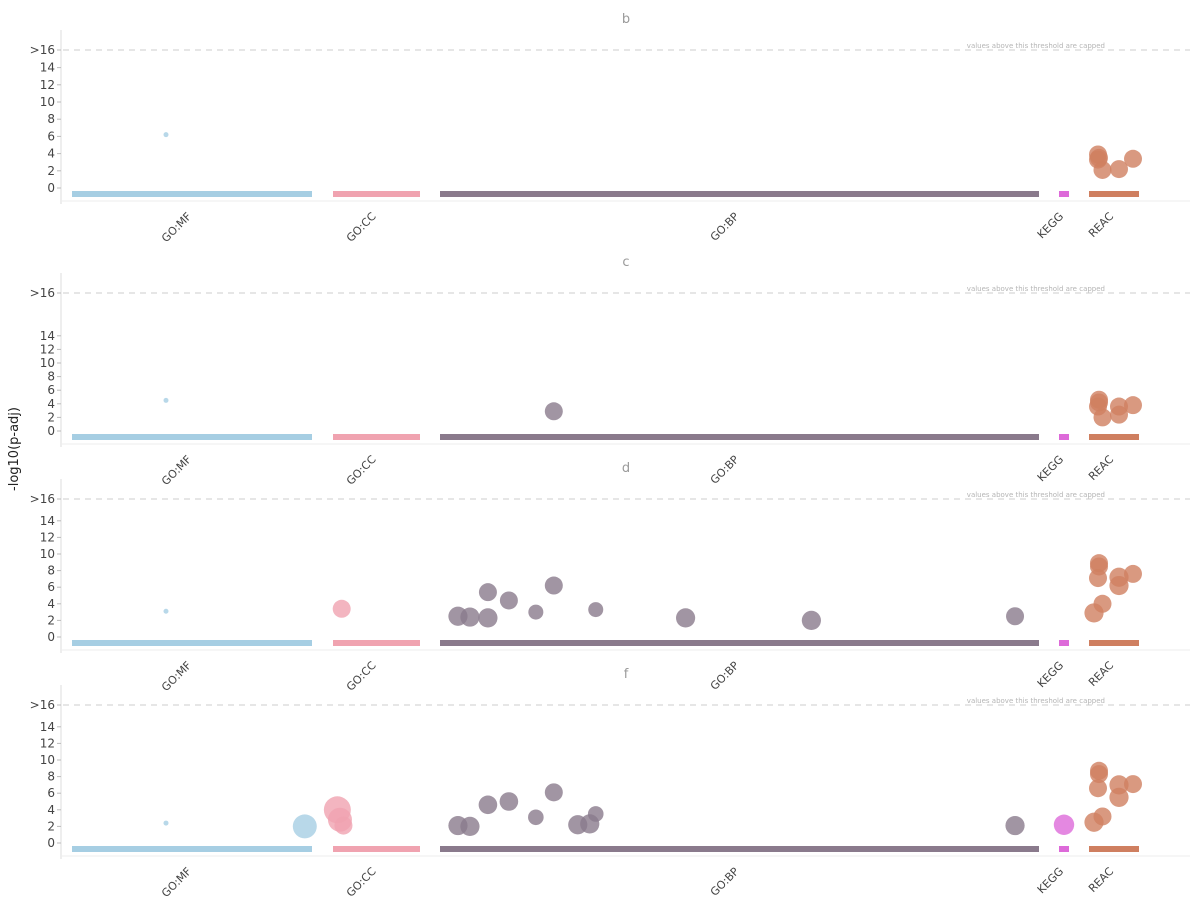 This screenshot has height=904, width=1200. What do you see at coordinates (625, 262) in the screenshot?
I see `panel-title: c` at bounding box center [625, 262].